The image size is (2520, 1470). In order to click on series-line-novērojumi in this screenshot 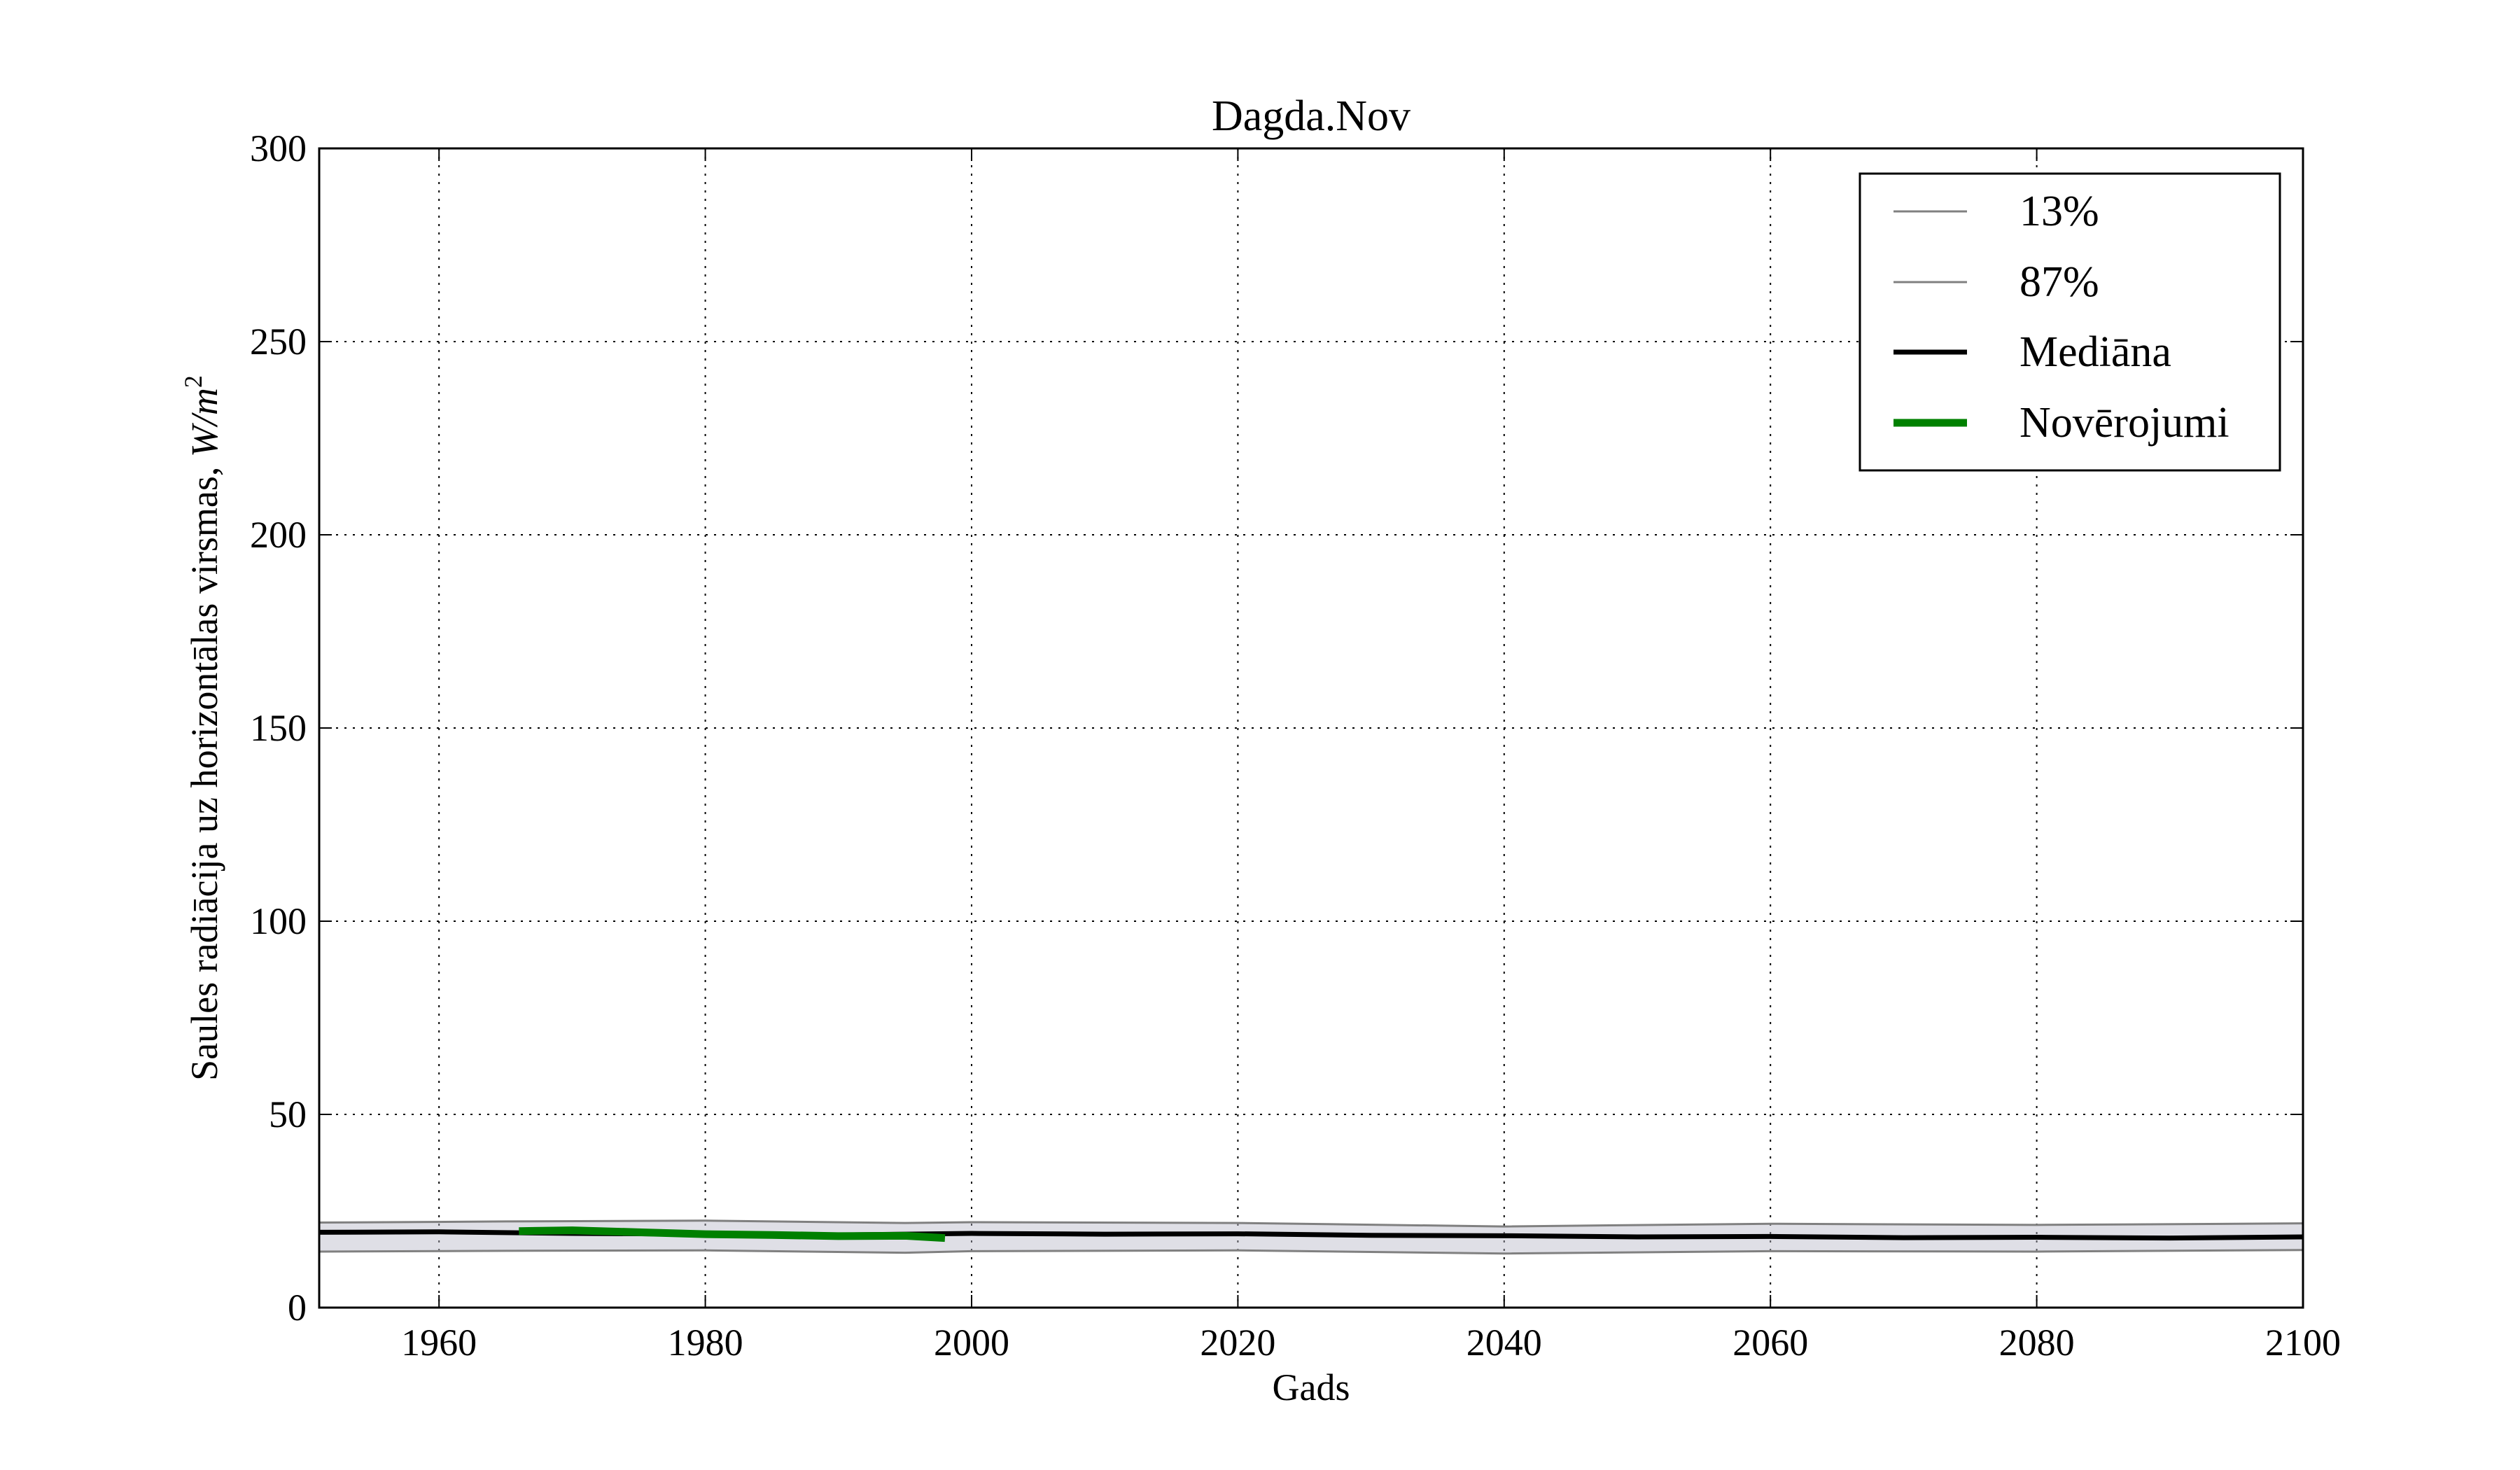, I will do `click(732, 1234)`.